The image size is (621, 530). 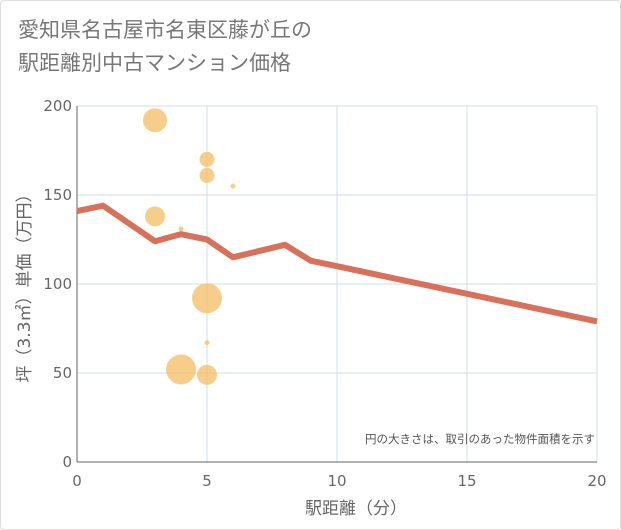 What do you see at coordinates (466, 481) in the screenshot?
I see `x-tick-label: 15` at bounding box center [466, 481].